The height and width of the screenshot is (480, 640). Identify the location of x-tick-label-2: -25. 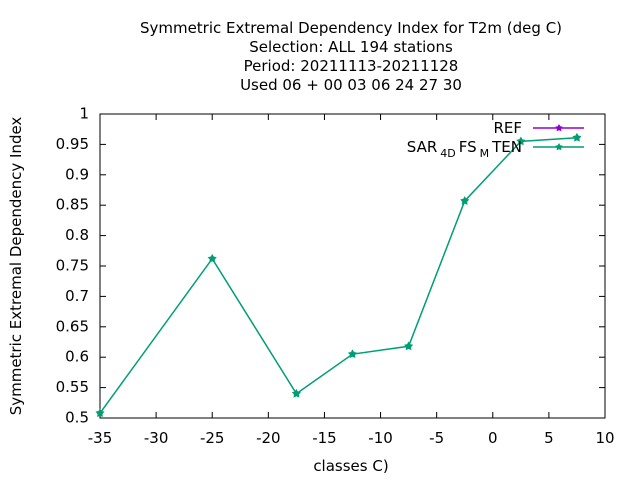
(212, 438).